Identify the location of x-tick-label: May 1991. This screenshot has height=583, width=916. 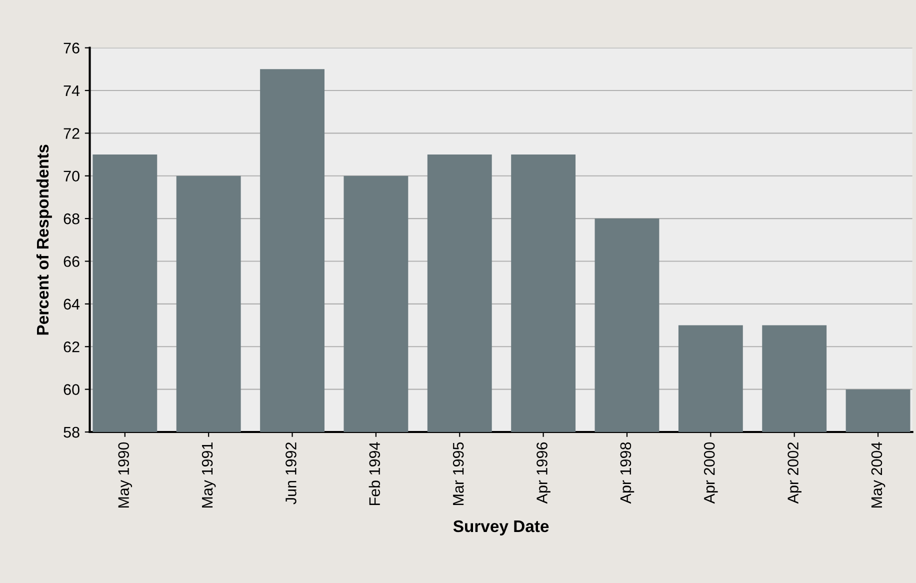
(209, 475).